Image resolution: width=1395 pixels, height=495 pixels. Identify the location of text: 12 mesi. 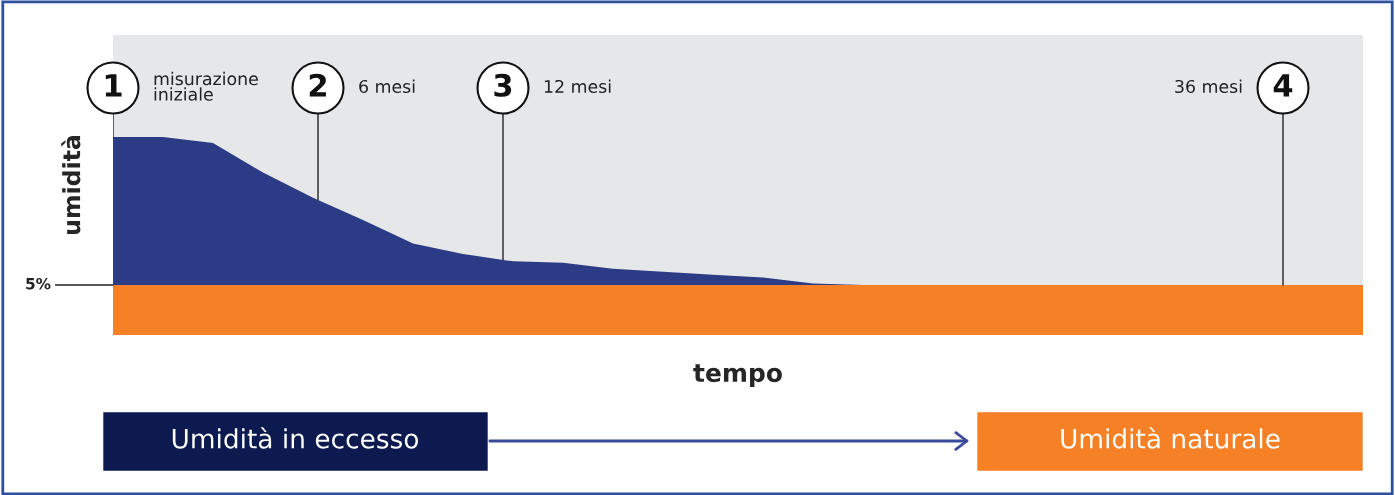
(577, 86).